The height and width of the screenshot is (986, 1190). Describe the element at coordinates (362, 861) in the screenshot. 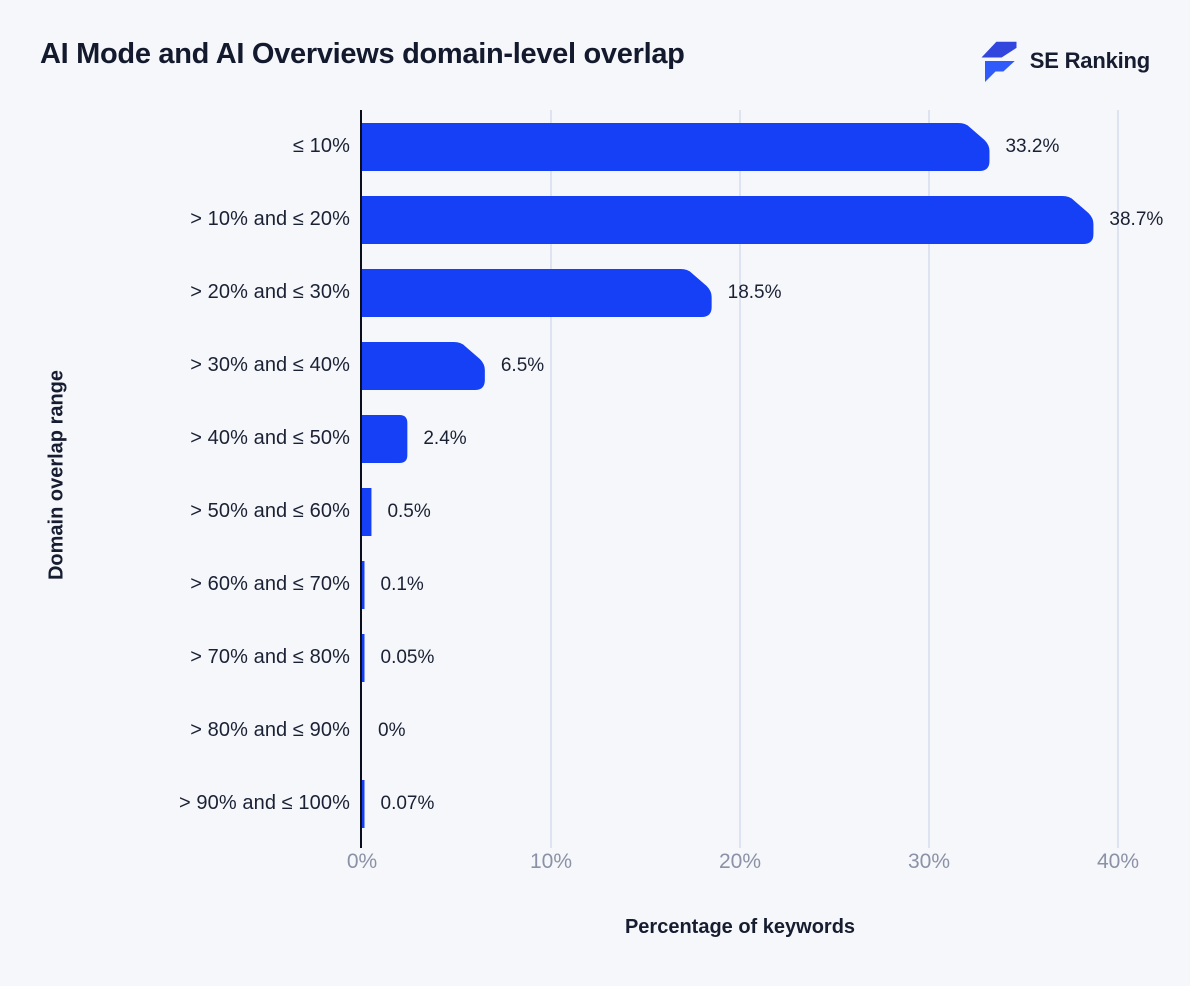

I see `x-tick-label: 0%` at that location.